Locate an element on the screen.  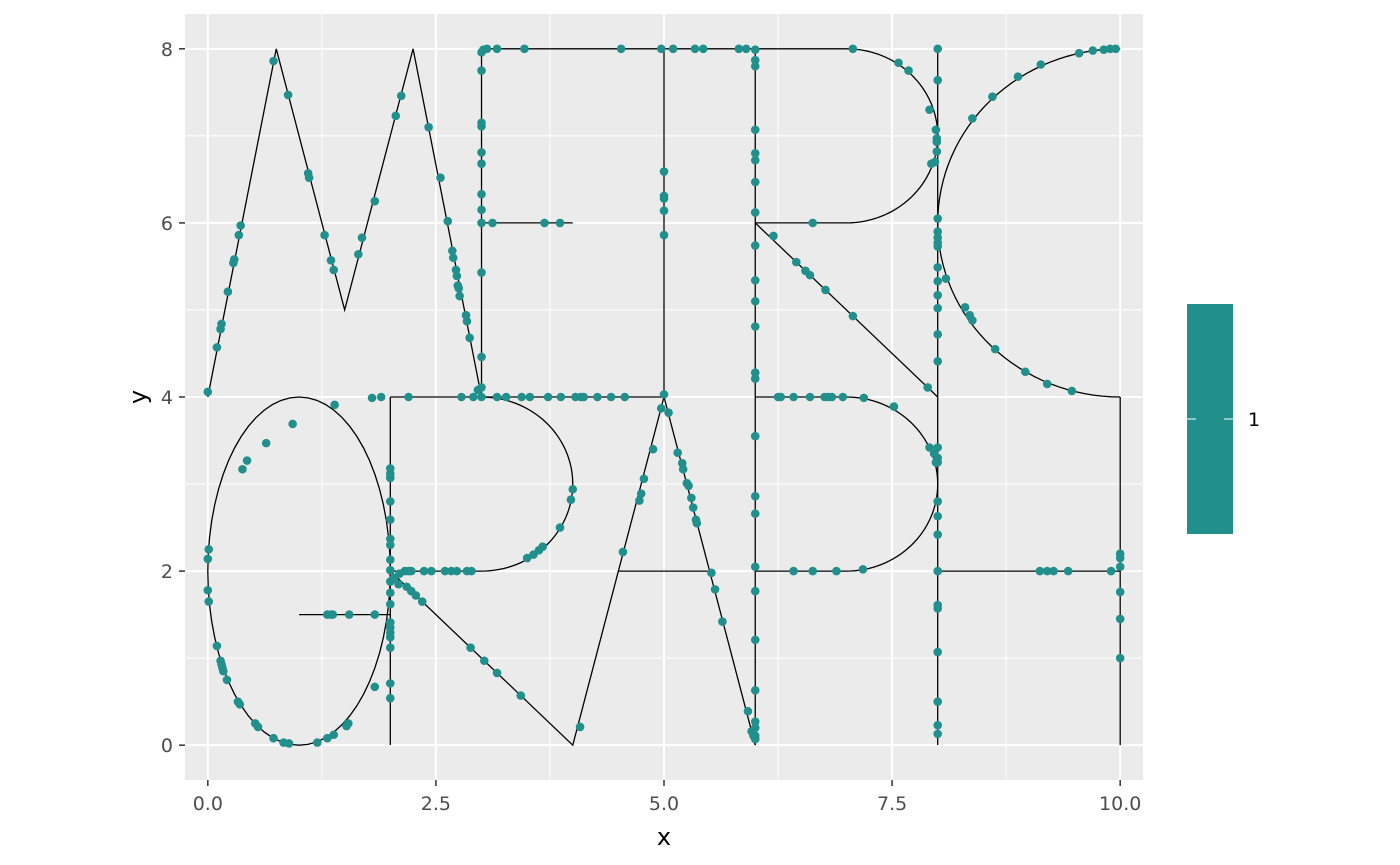
x-tick-label: 0.0 is located at coordinates (208, 804).